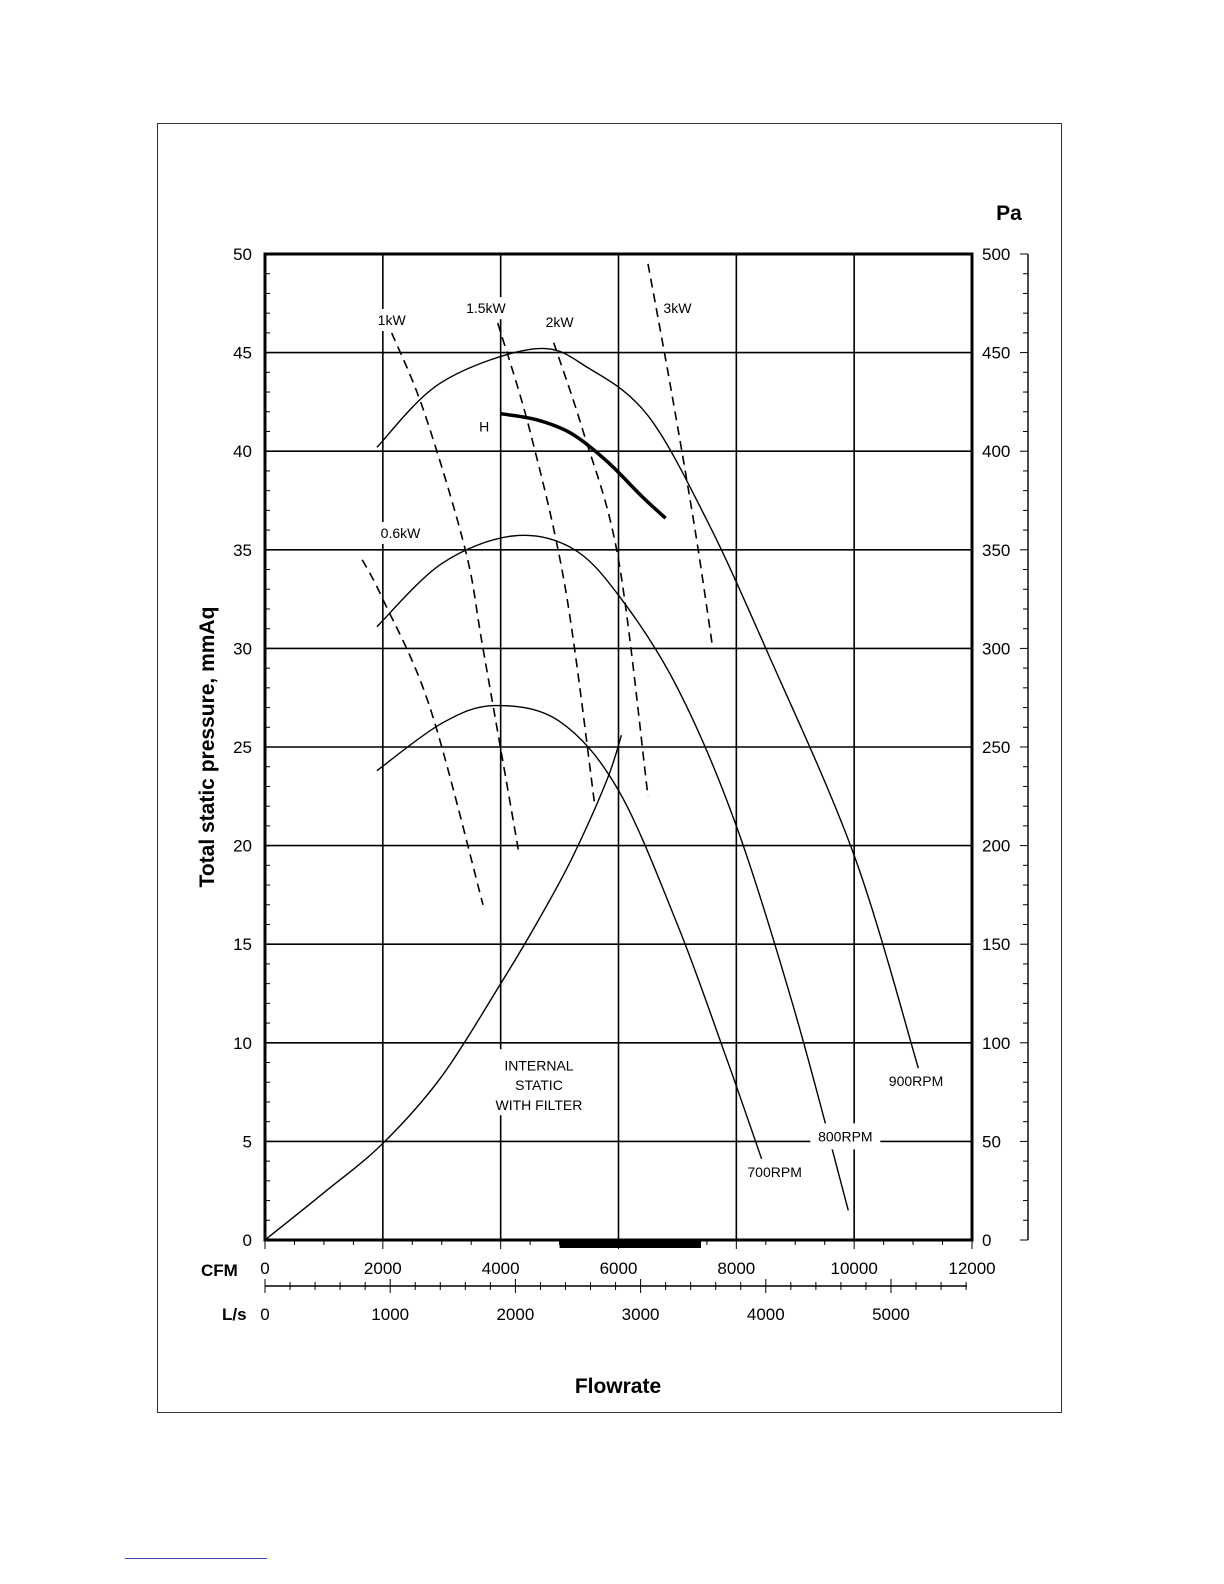 The width and height of the screenshot is (1224, 1584). I want to click on x2-tick-label: 2000, so click(515, 1314).